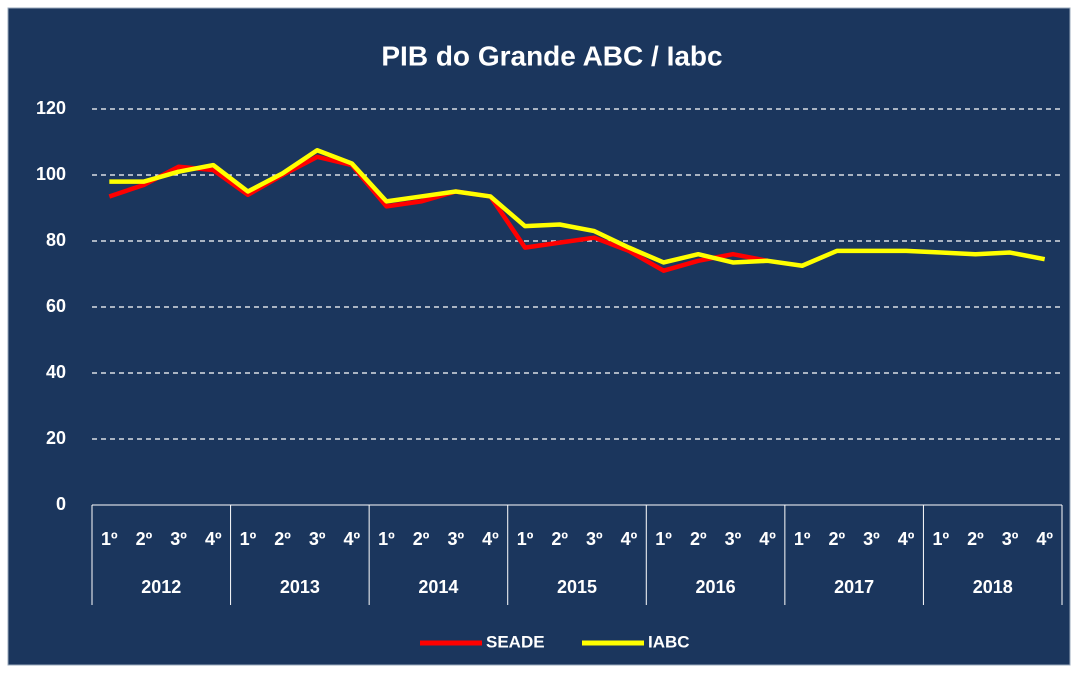 The width and height of the screenshot is (1078, 673). Describe the element at coordinates (61, 504) in the screenshot. I see `y-tick-label: 0` at that location.